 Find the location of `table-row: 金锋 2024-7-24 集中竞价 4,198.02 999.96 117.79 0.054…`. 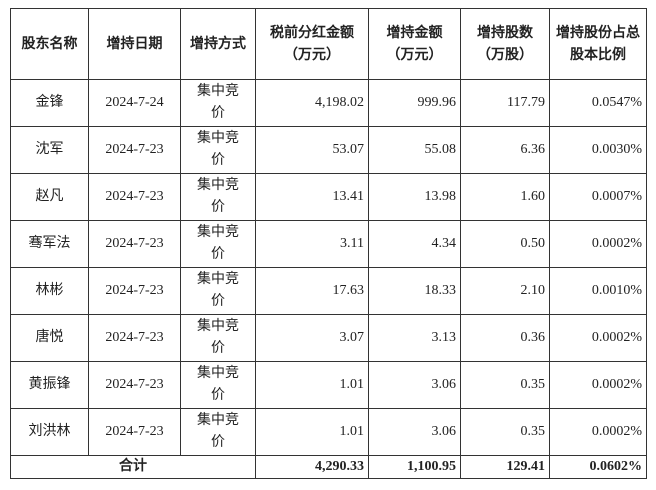

table-row: 金锋 2024-7-24 集中竞价 4,198.02 999.96 117.79 0.054… is located at coordinates (328, 103).